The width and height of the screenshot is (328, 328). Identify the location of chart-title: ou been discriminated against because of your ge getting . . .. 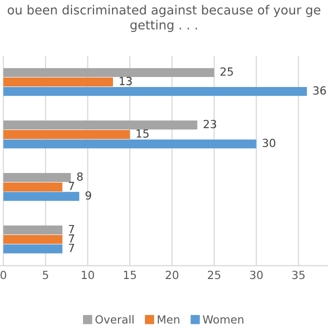
(164, 18).